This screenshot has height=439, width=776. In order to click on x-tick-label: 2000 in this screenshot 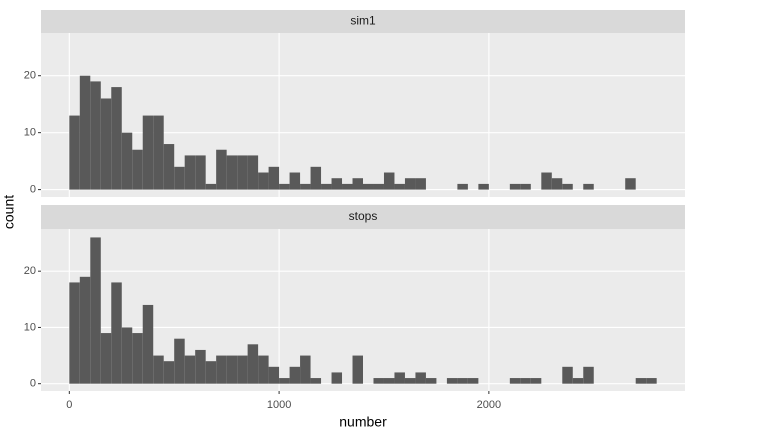, I will do `click(489, 405)`.